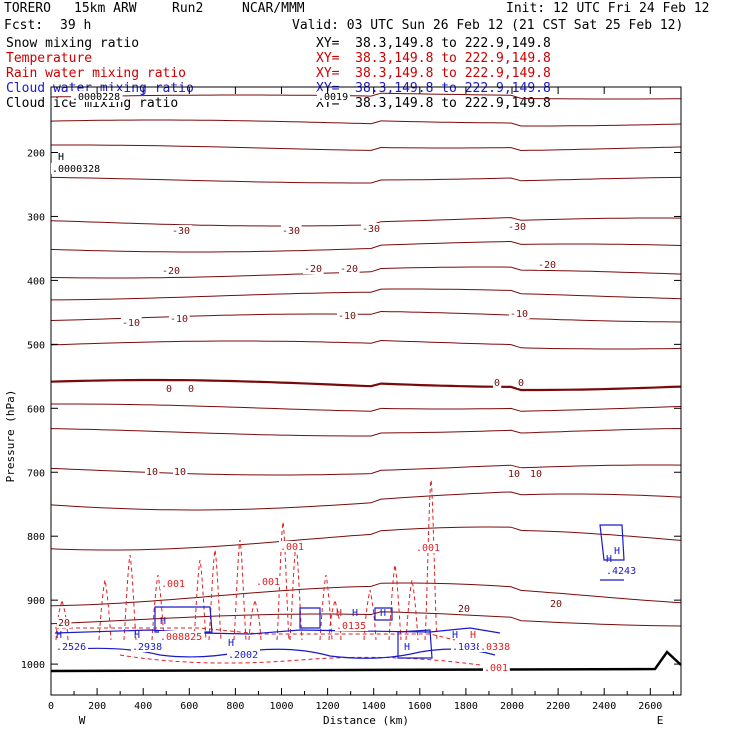 The image size is (740, 740). What do you see at coordinates (143, 706) in the screenshot?
I see `x-tick-label: 400` at bounding box center [143, 706].